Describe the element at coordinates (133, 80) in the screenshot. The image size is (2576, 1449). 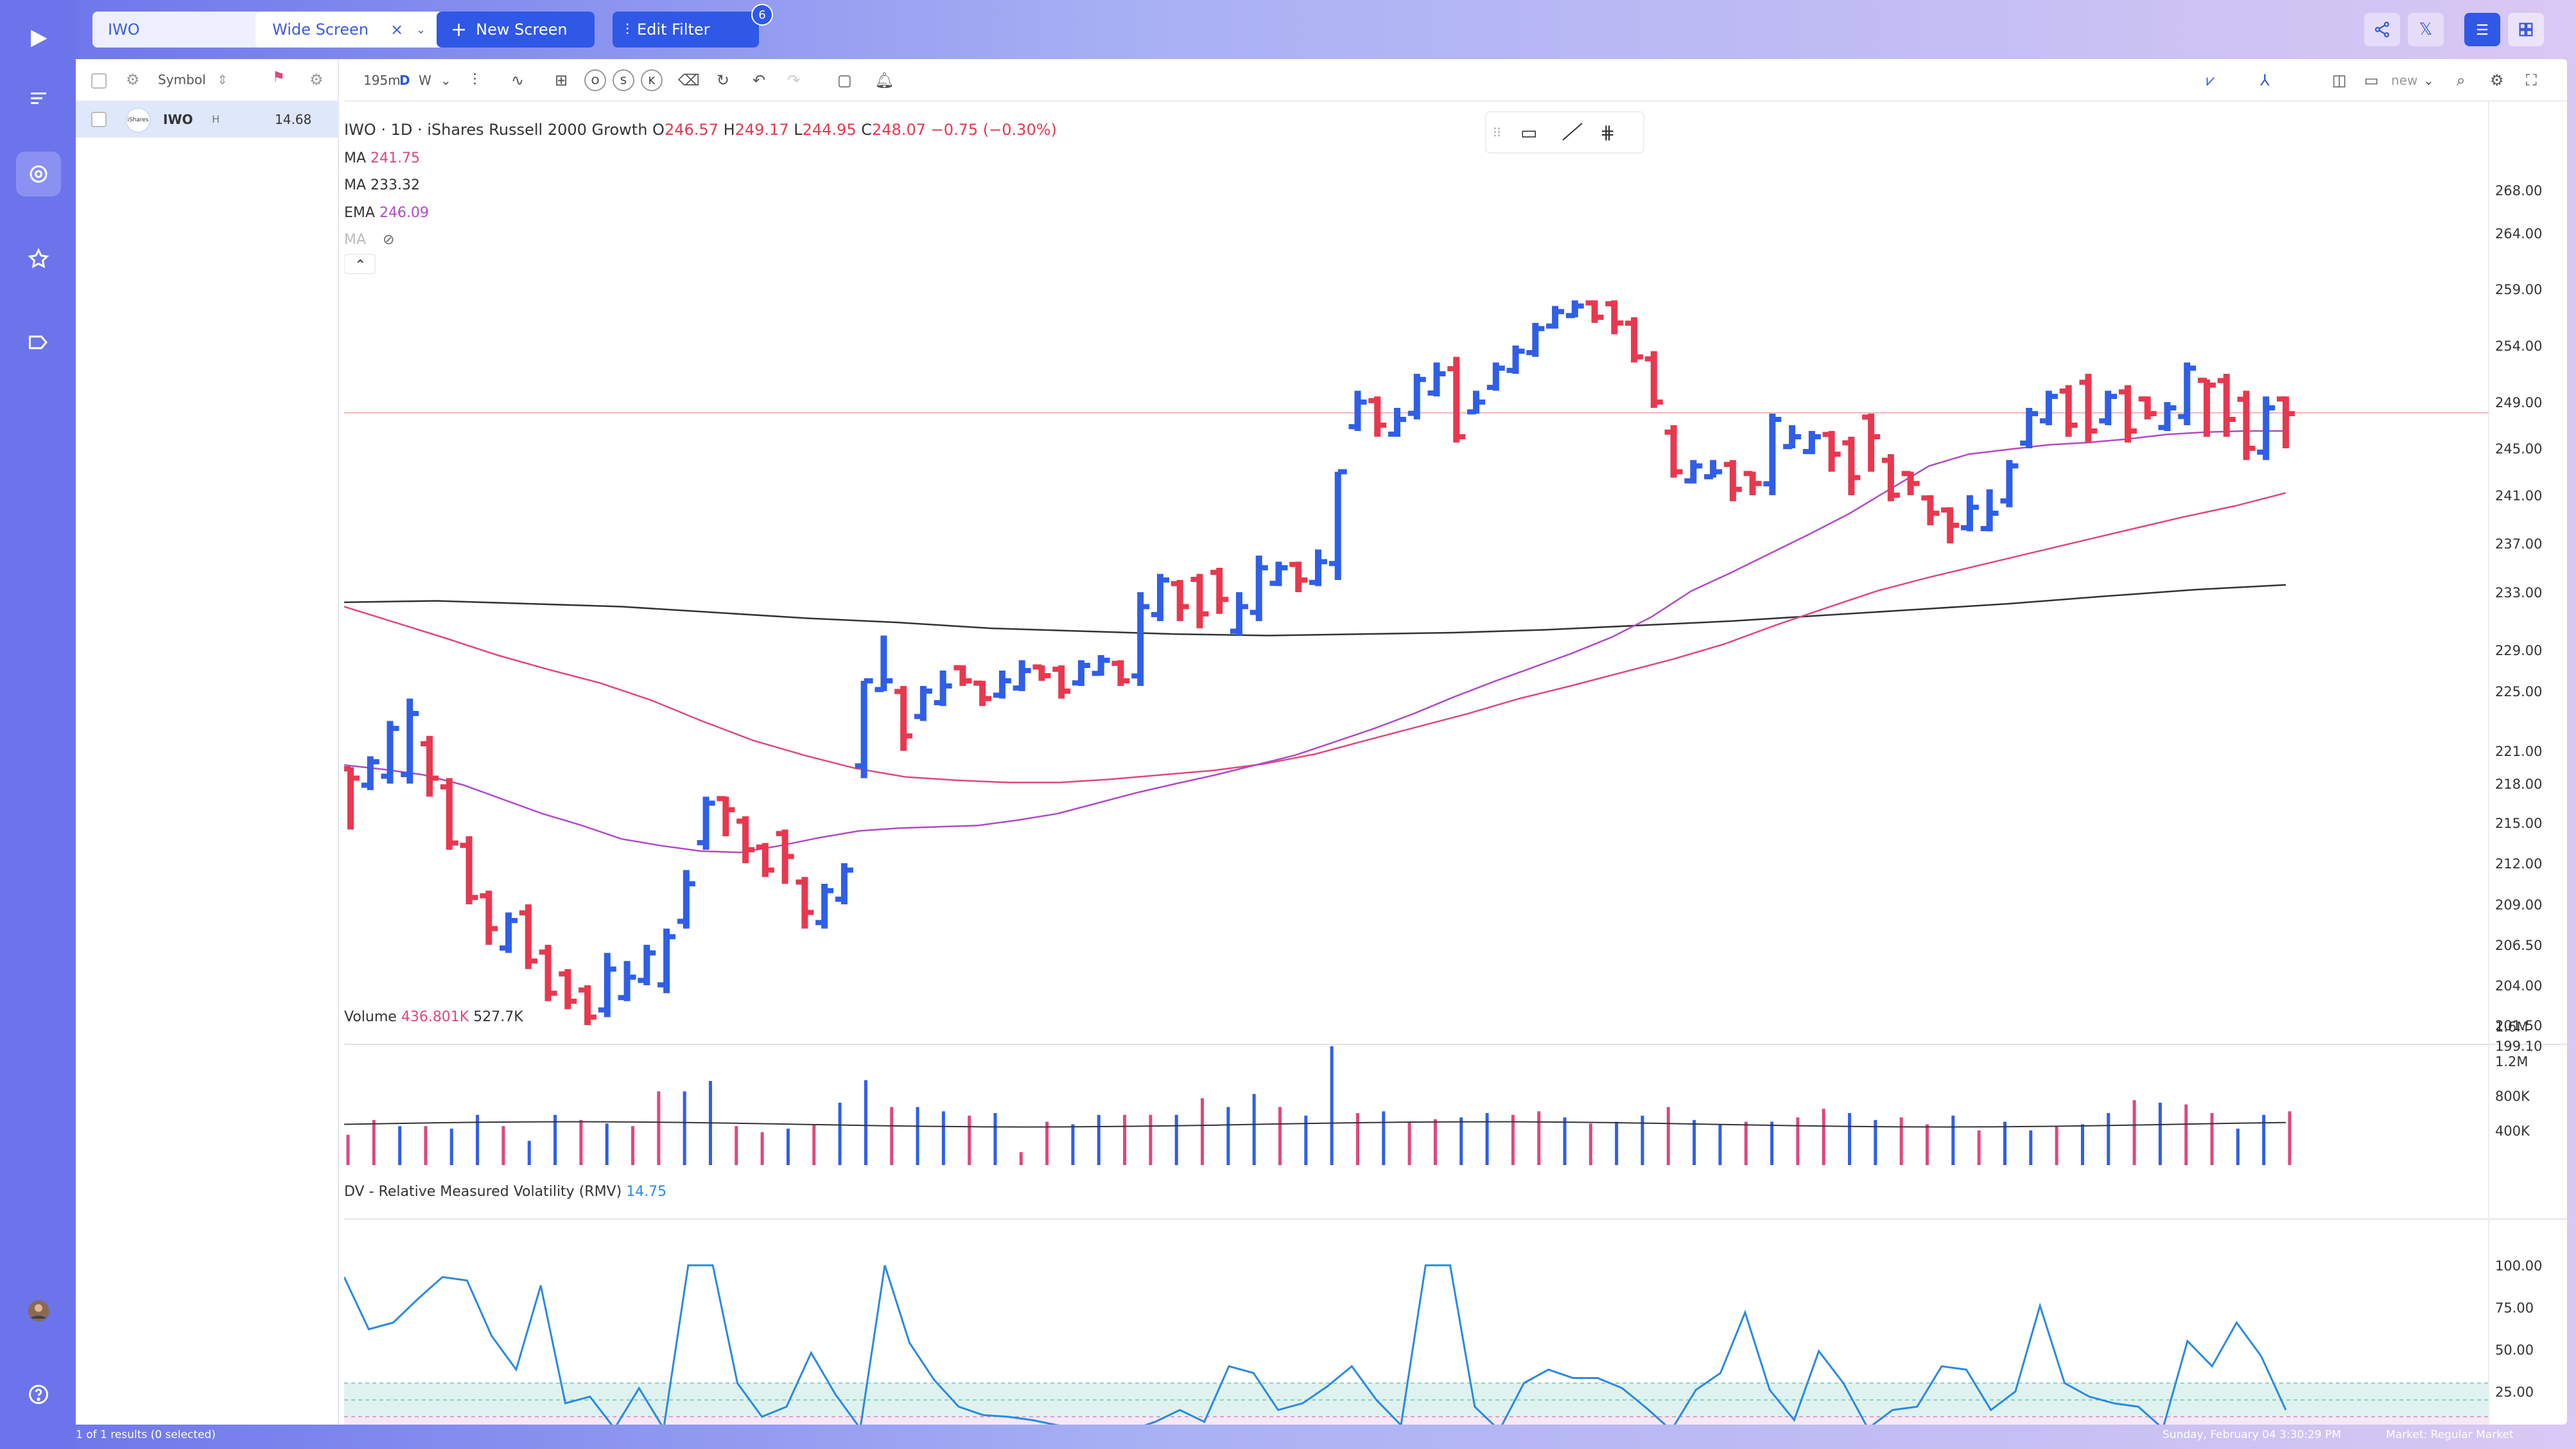
I see `gear-icon: ⚙` at that location.